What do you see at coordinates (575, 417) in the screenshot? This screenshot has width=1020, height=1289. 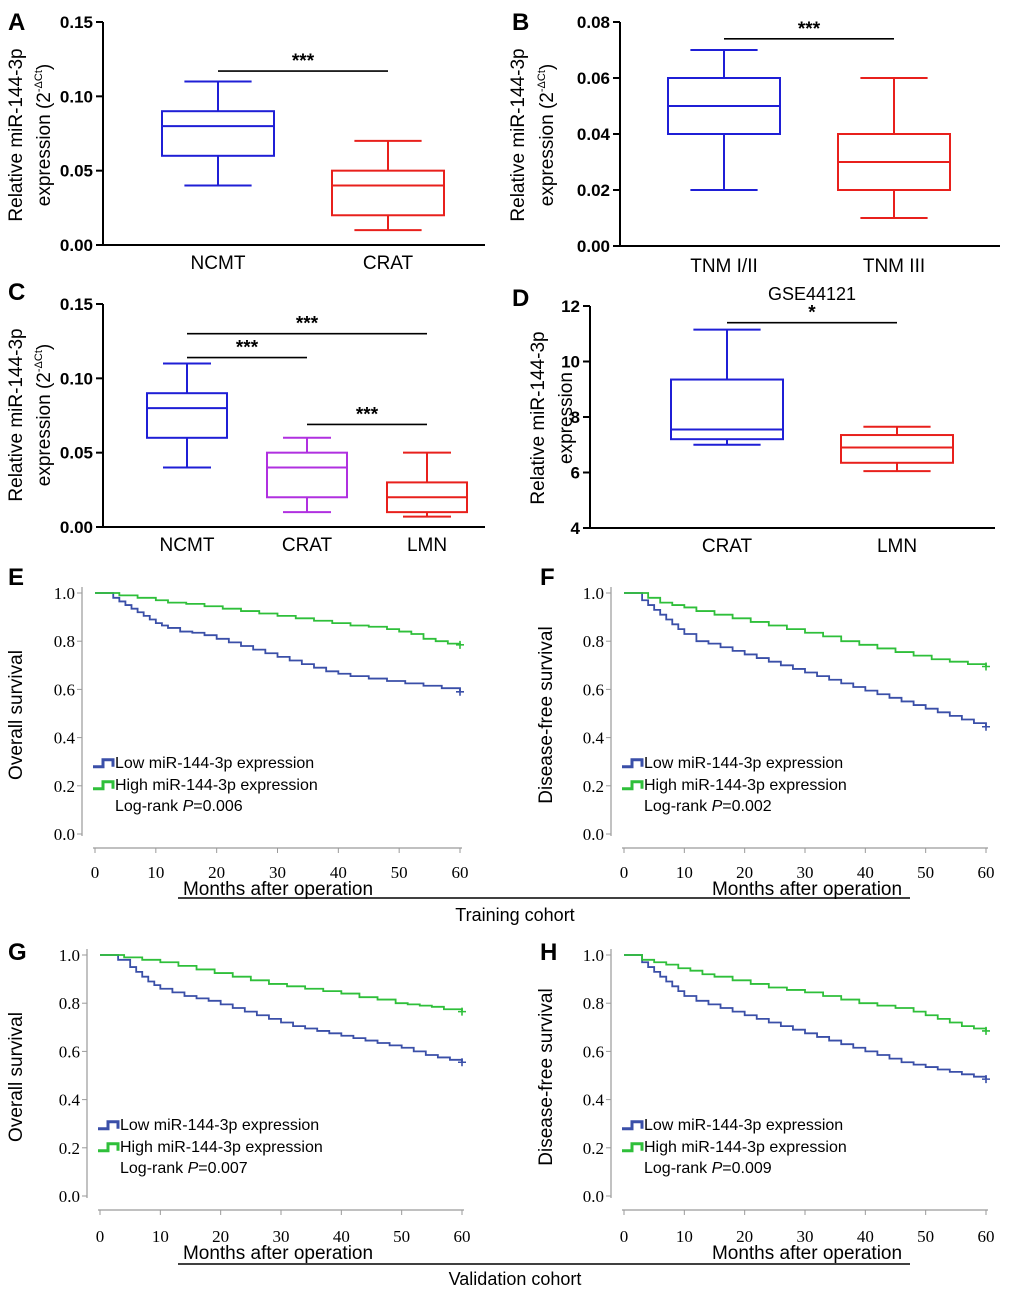 I see `y-tick-label: 8` at bounding box center [575, 417].